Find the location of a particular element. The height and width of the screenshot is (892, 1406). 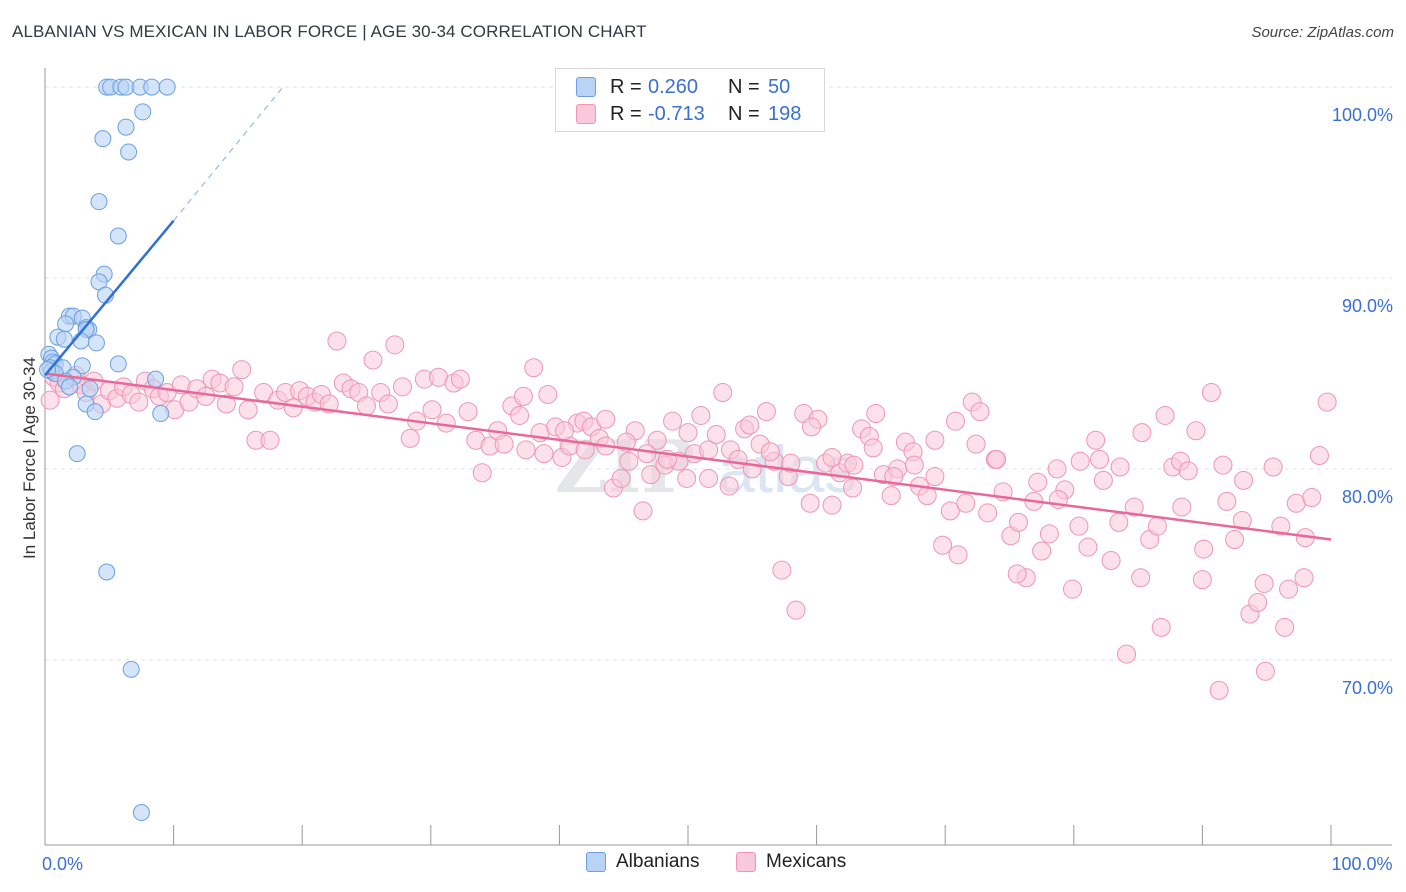

r-value: 0.260 is located at coordinates (673, 86).